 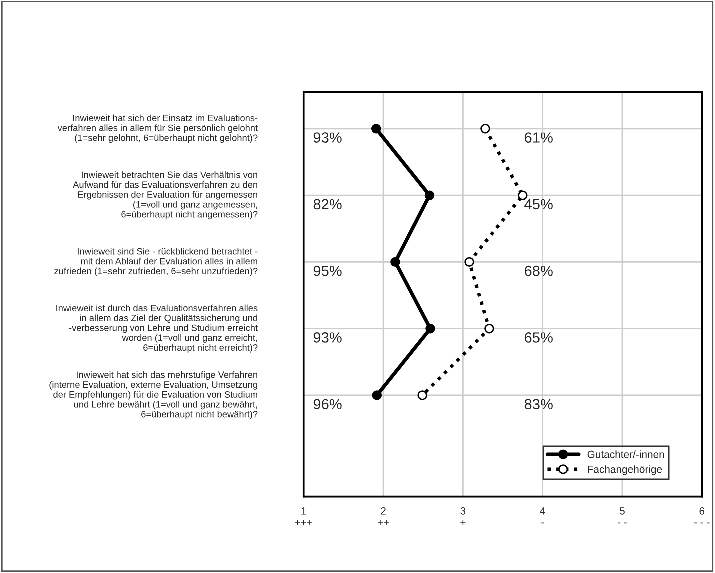 I want to click on annotation: 96%, so click(x=328, y=404).